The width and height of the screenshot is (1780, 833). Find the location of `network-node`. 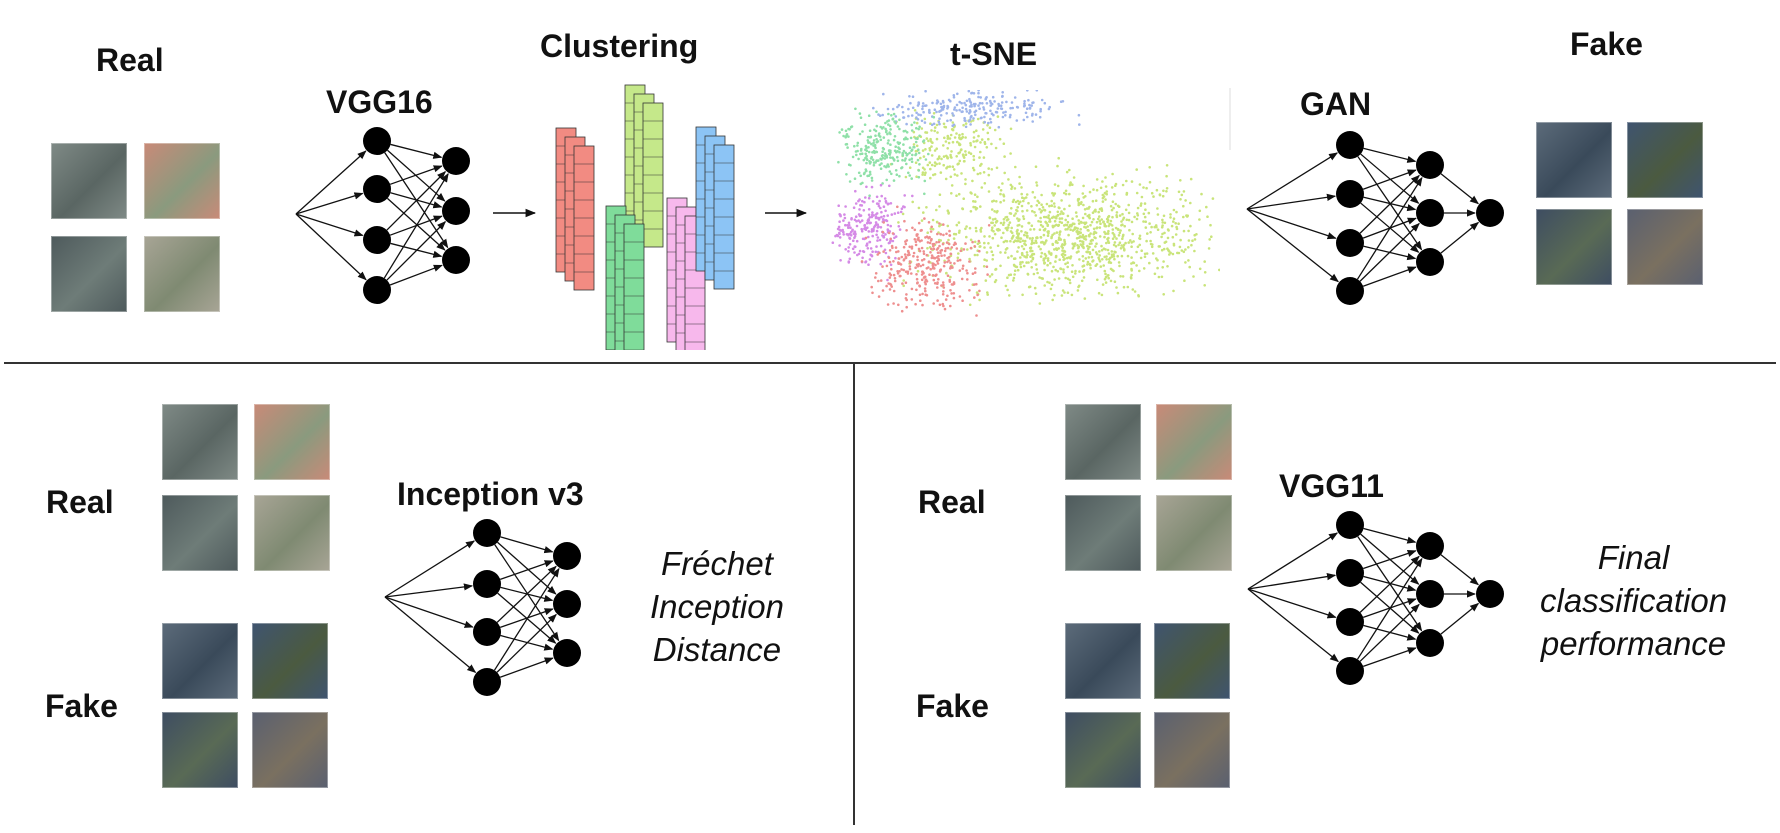

network-node is located at coordinates (1430, 594).